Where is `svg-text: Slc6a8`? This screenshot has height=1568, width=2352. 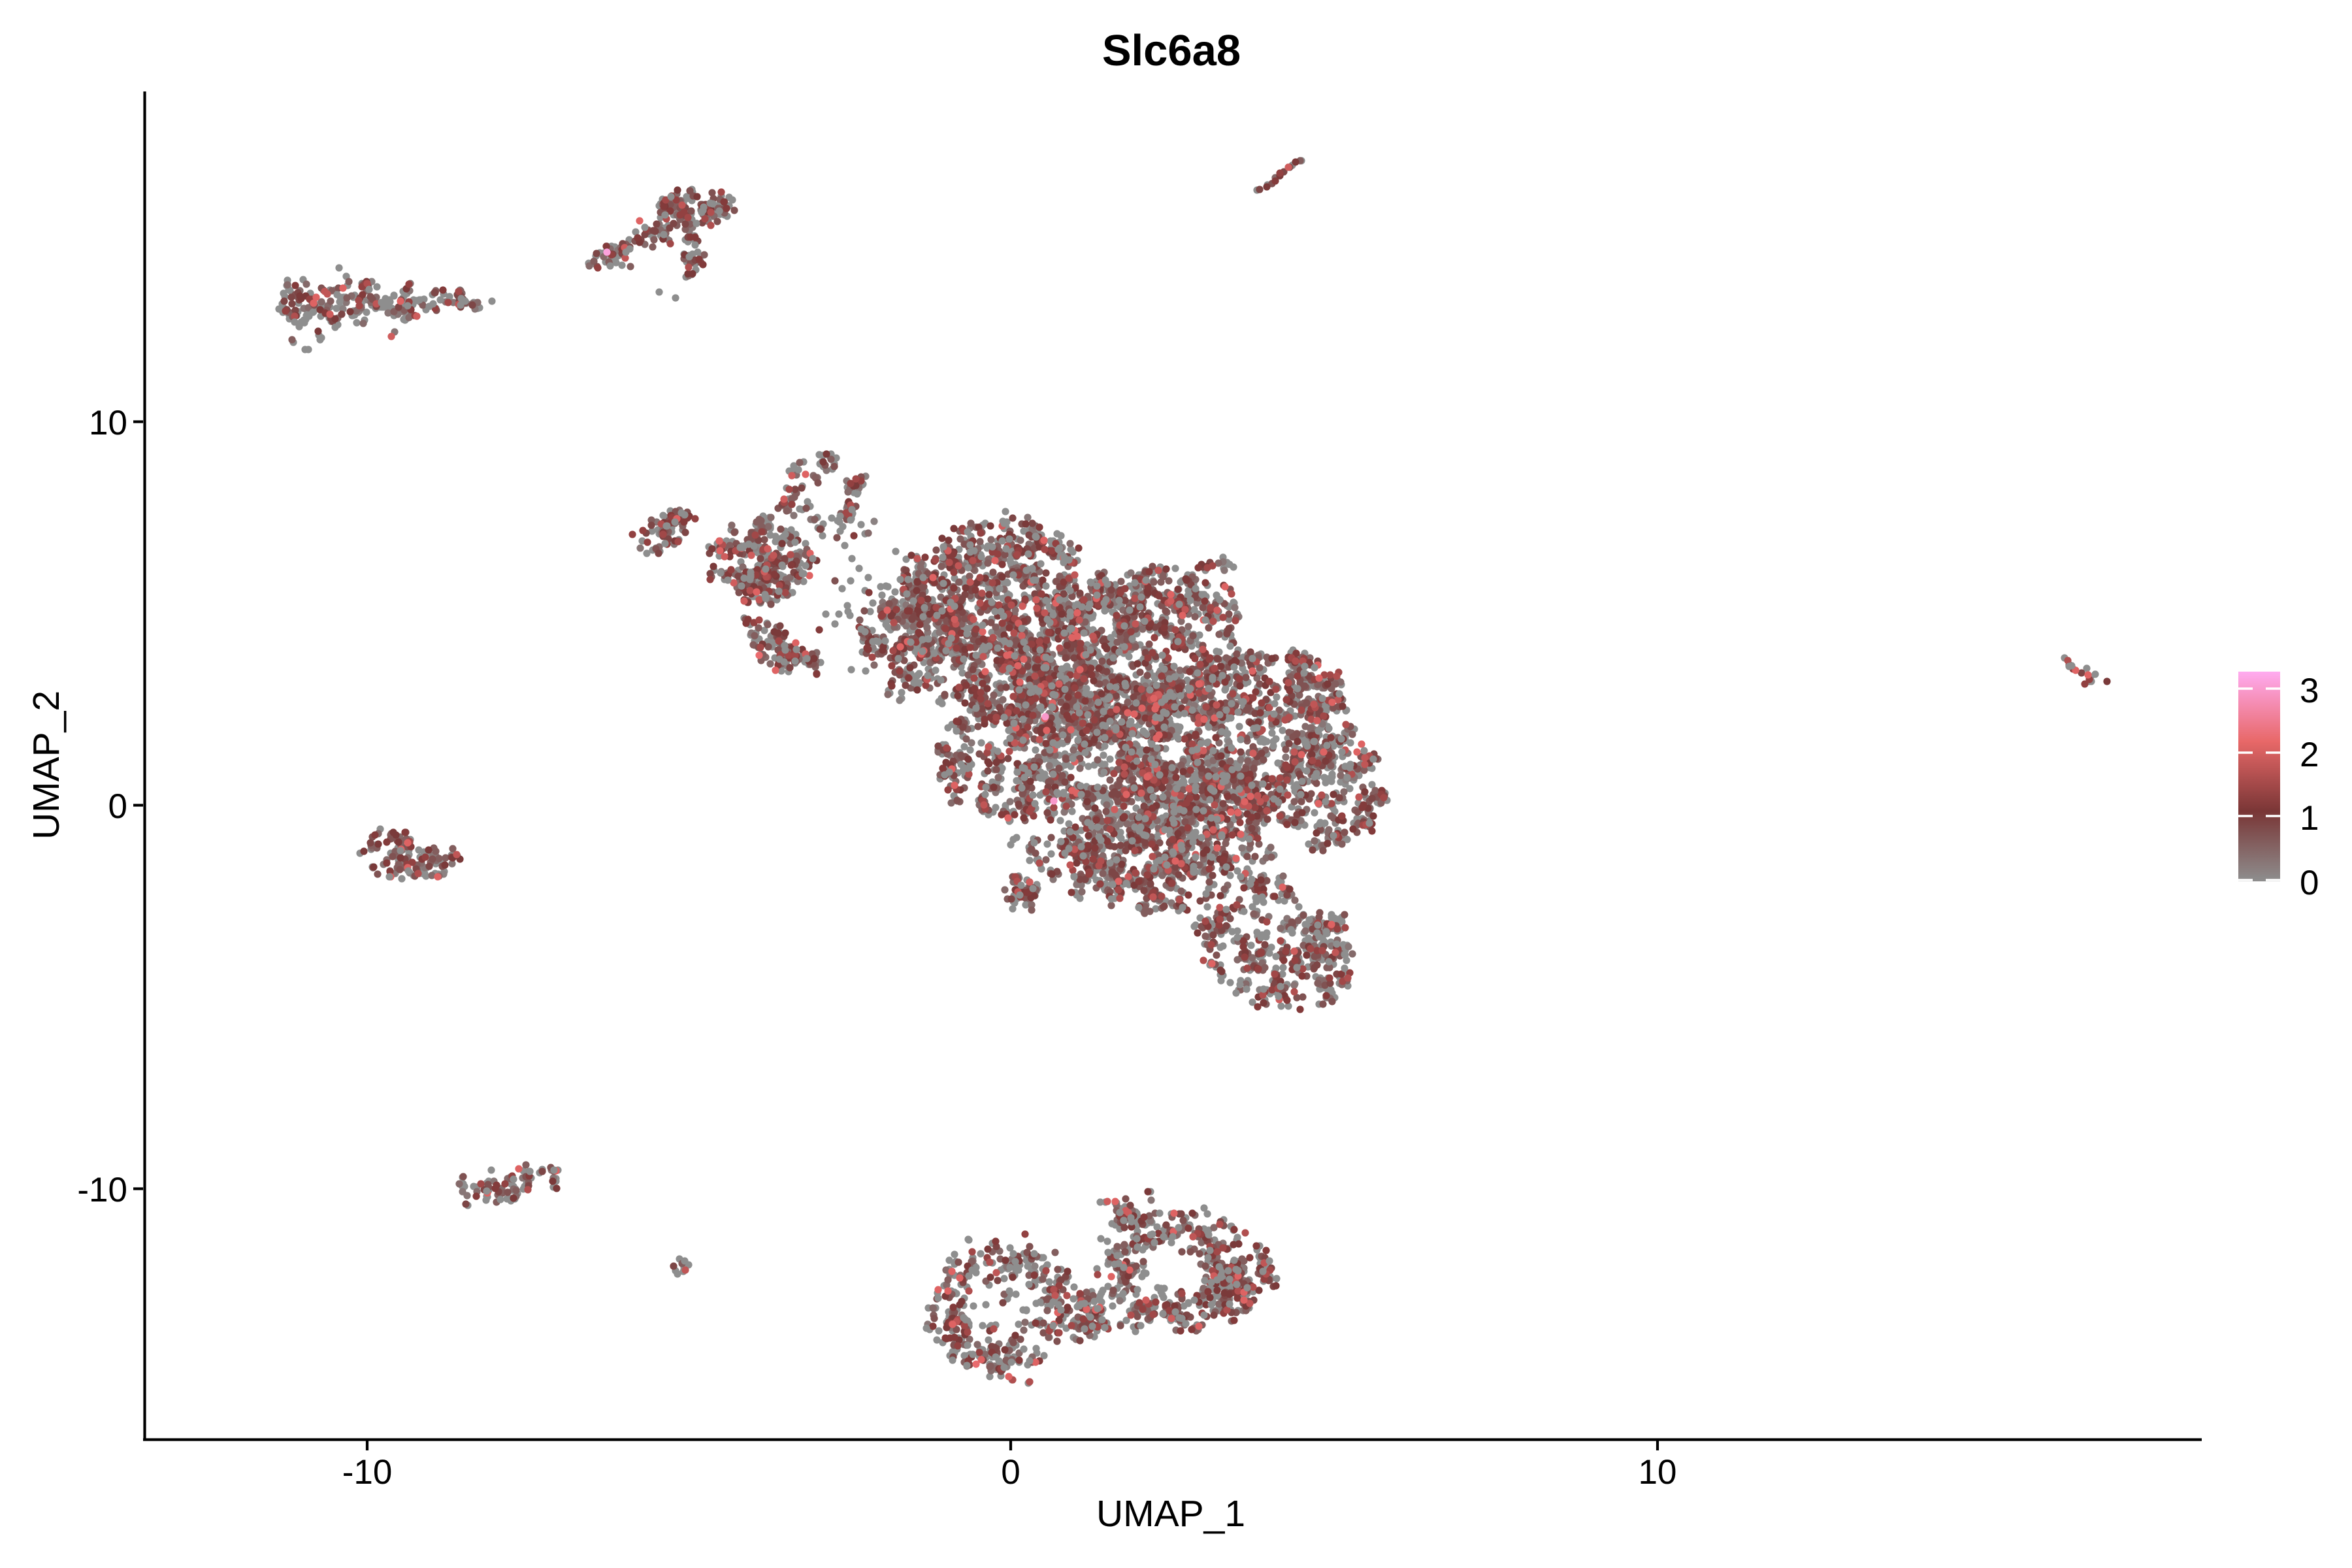 svg-text: Slc6a8 is located at coordinates (1171, 50).